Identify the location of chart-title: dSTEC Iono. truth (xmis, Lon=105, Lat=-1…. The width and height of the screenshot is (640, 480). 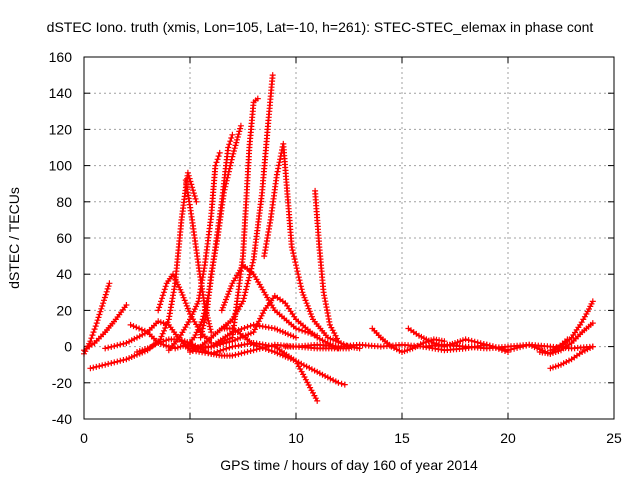
(320, 27).